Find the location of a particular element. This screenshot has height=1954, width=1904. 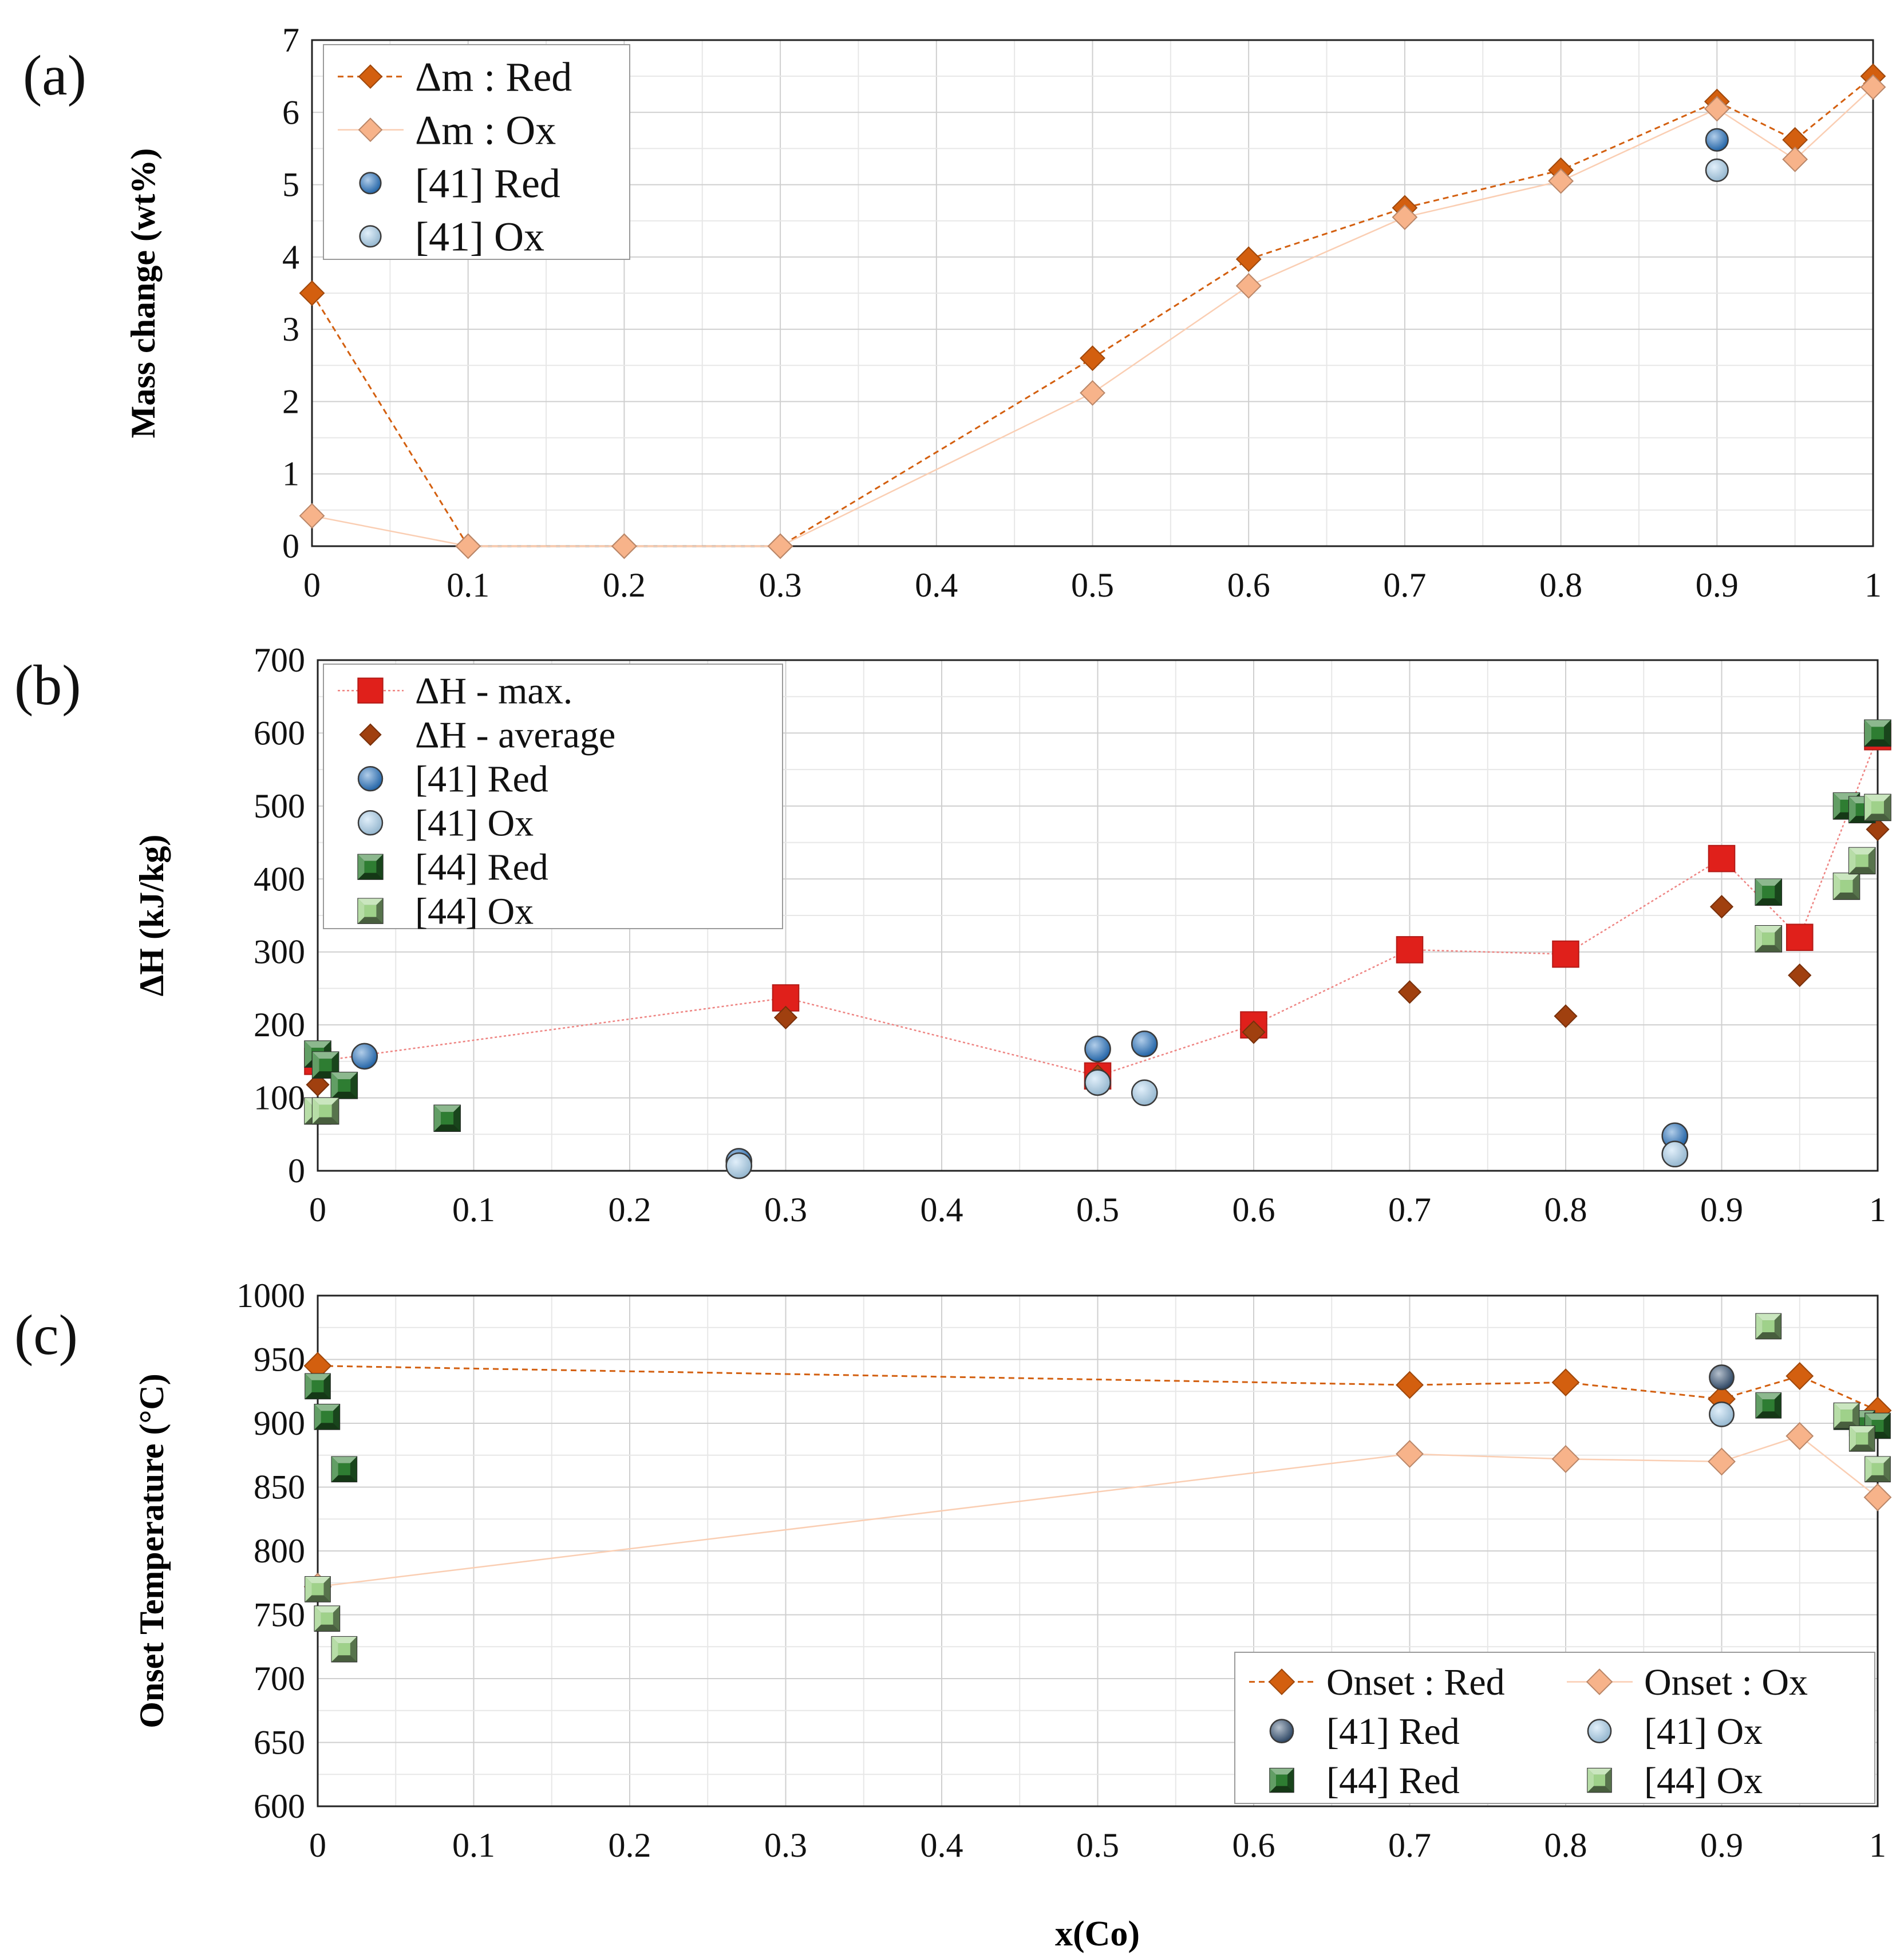

legend-a: Δm : Red Δm : Ox [41] Red [41] Ox is located at coordinates (476, 152).